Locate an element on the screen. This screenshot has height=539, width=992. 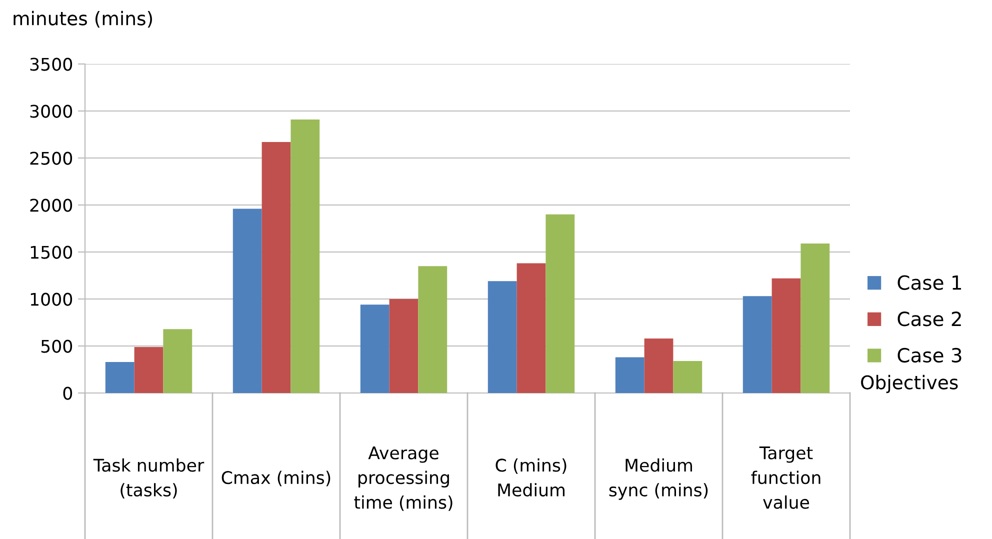
y-tick-label: 500 is located at coordinates (56, 346).